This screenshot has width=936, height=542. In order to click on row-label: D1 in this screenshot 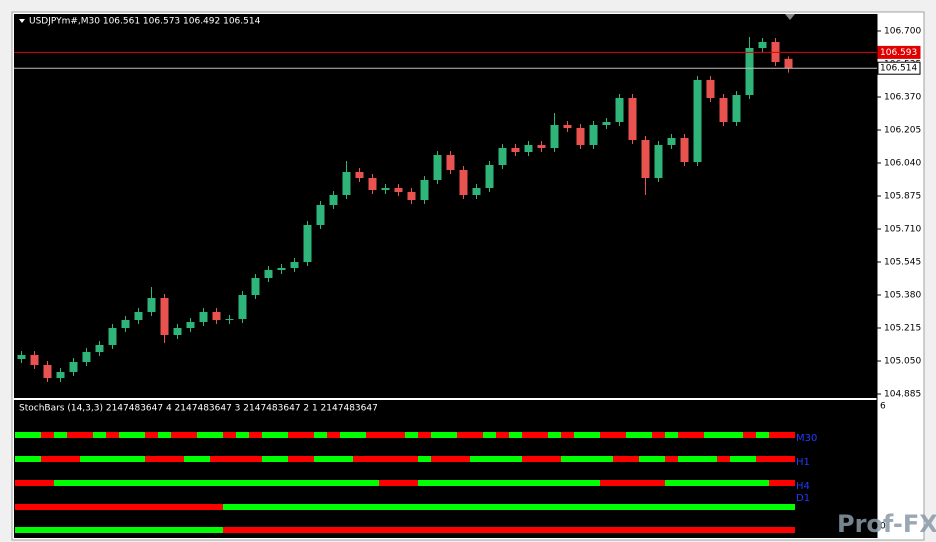, I will do `click(803, 498)`.